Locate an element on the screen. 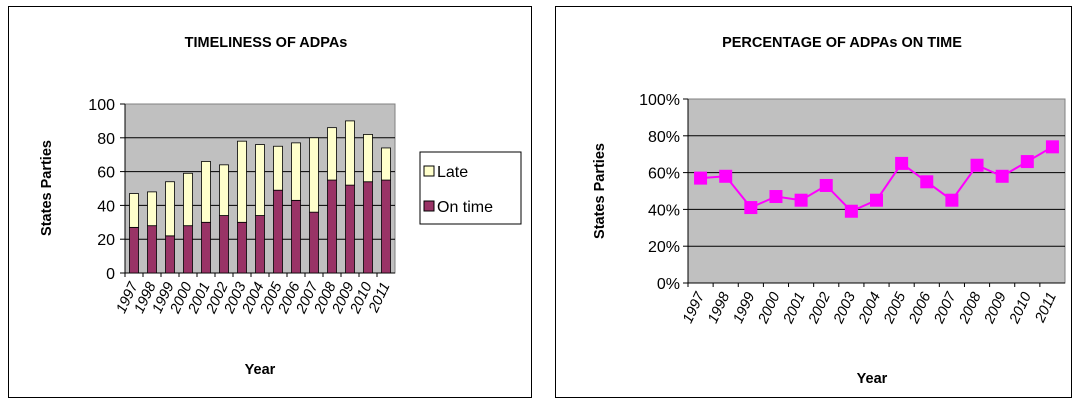 The image size is (1080, 399). x-tick-label: 2000 is located at coordinates (769, 308).